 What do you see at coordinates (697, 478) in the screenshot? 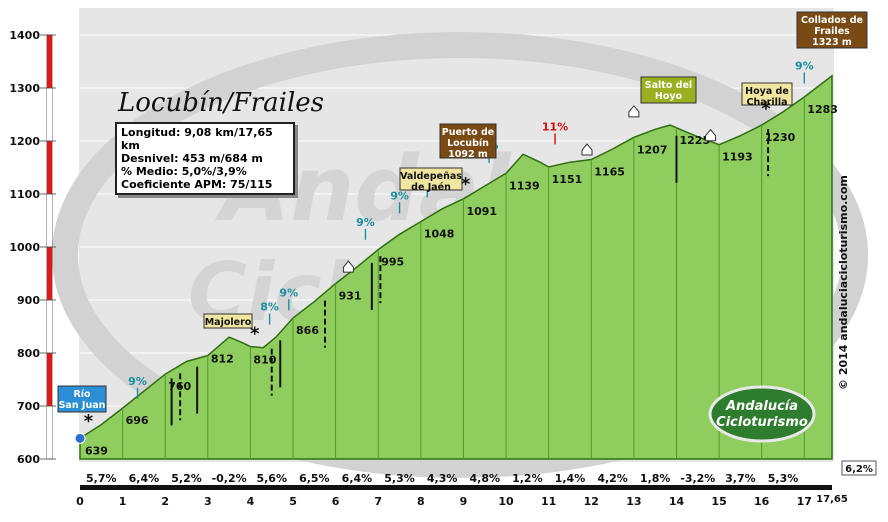
I see `segment-gradient-label: -3,2%` at bounding box center [697, 478].